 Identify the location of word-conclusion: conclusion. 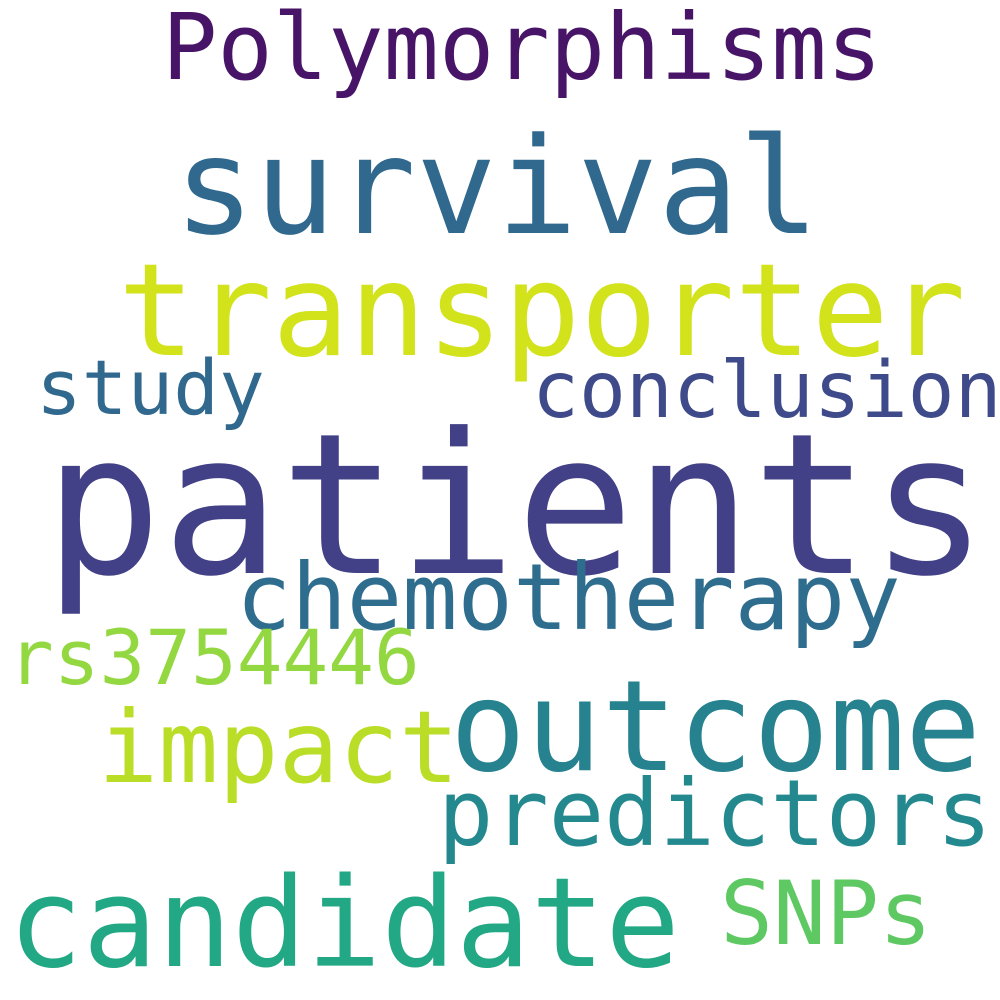
(766, 391).